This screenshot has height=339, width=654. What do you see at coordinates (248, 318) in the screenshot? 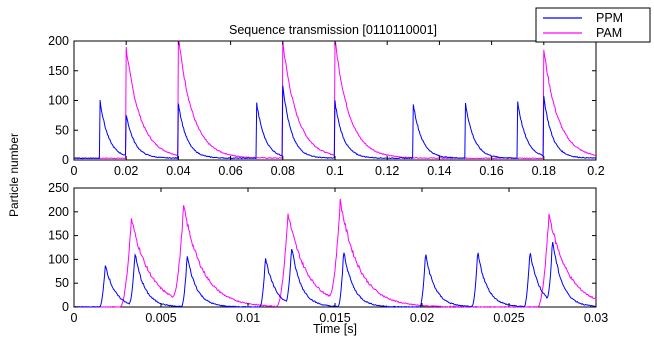
I see `x-tick-label: 0.01` at bounding box center [248, 318].